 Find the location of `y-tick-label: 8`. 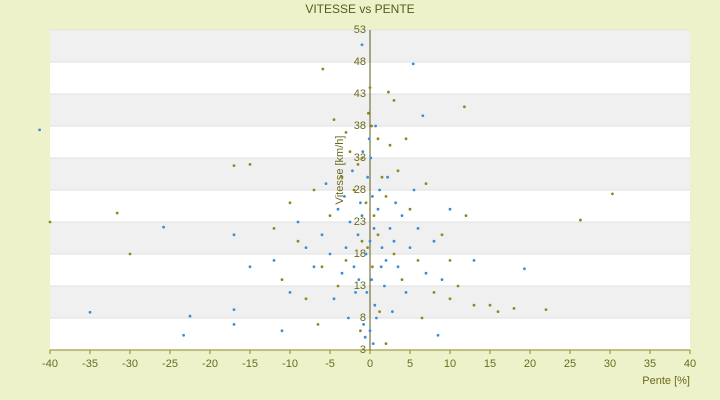

y-tick-label: 8 is located at coordinates (363, 318).